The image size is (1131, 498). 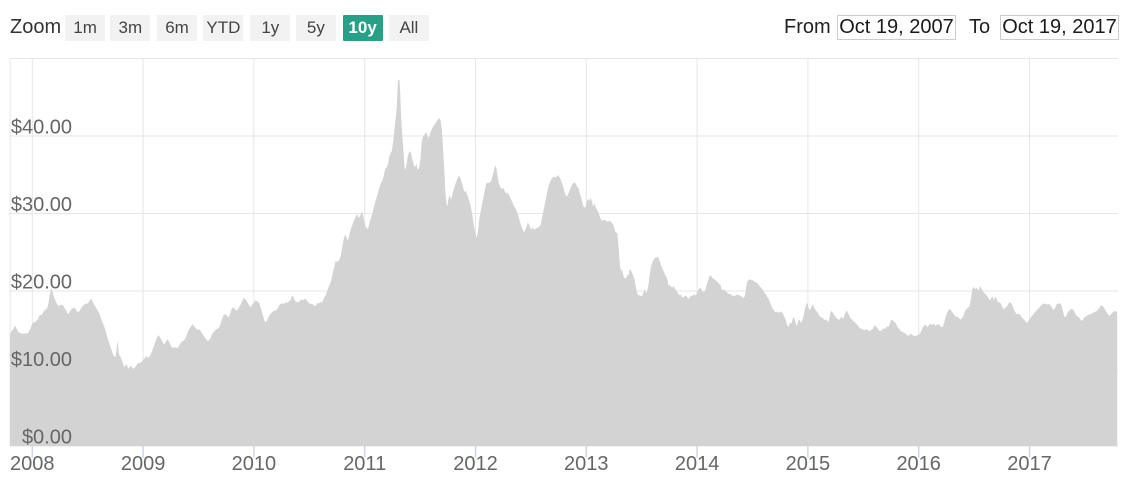 What do you see at coordinates (475, 464) in the screenshot?
I see `svg-text: 2012` at bounding box center [475, 464].